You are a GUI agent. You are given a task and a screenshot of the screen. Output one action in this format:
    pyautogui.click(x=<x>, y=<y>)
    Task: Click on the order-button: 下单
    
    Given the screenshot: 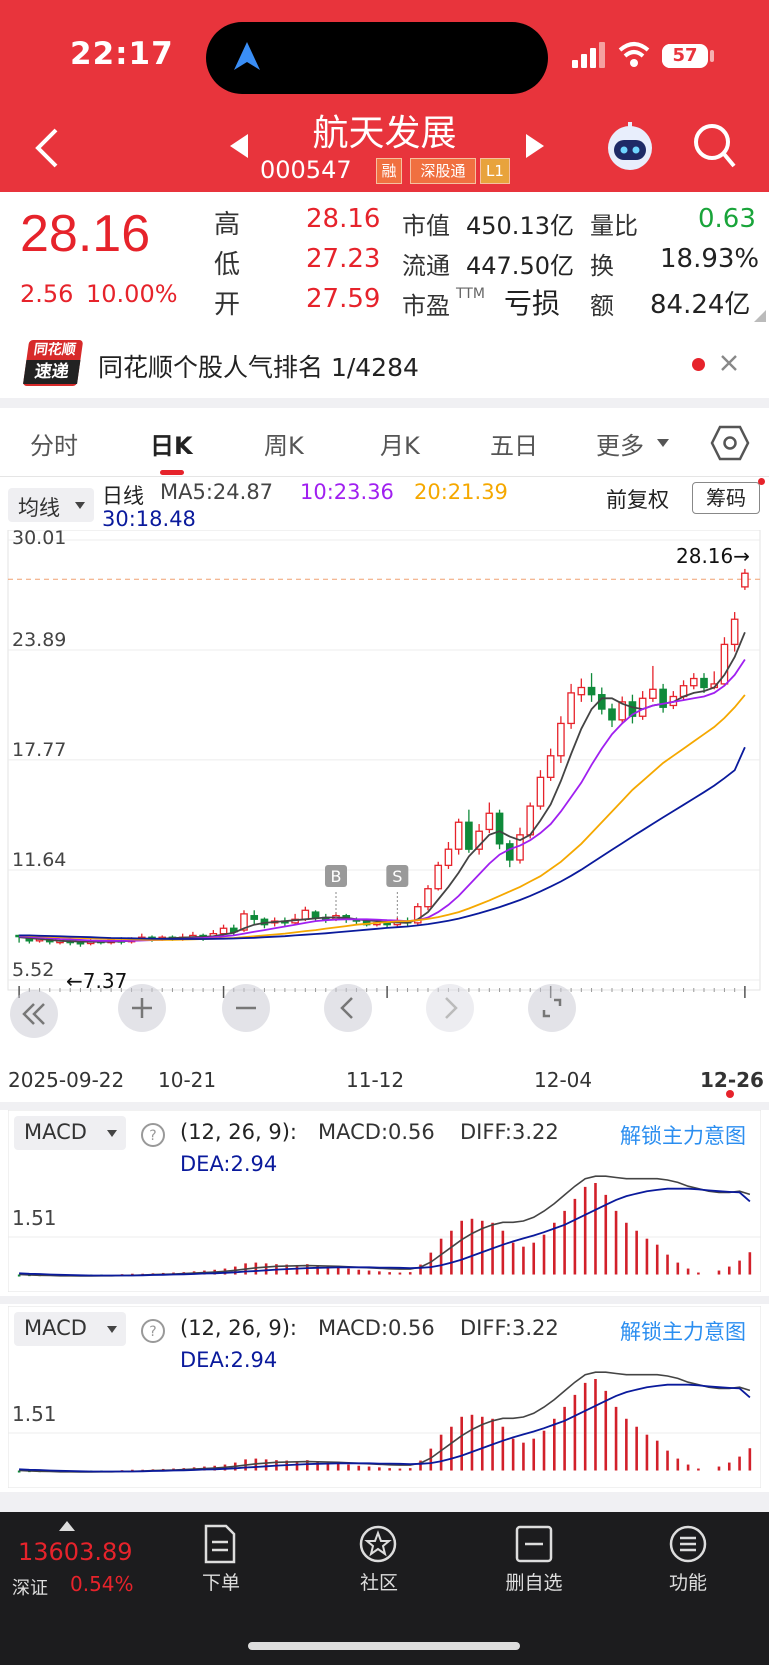 What is the action you would take?
    pyautogui.click(x=220, y=1583)
    